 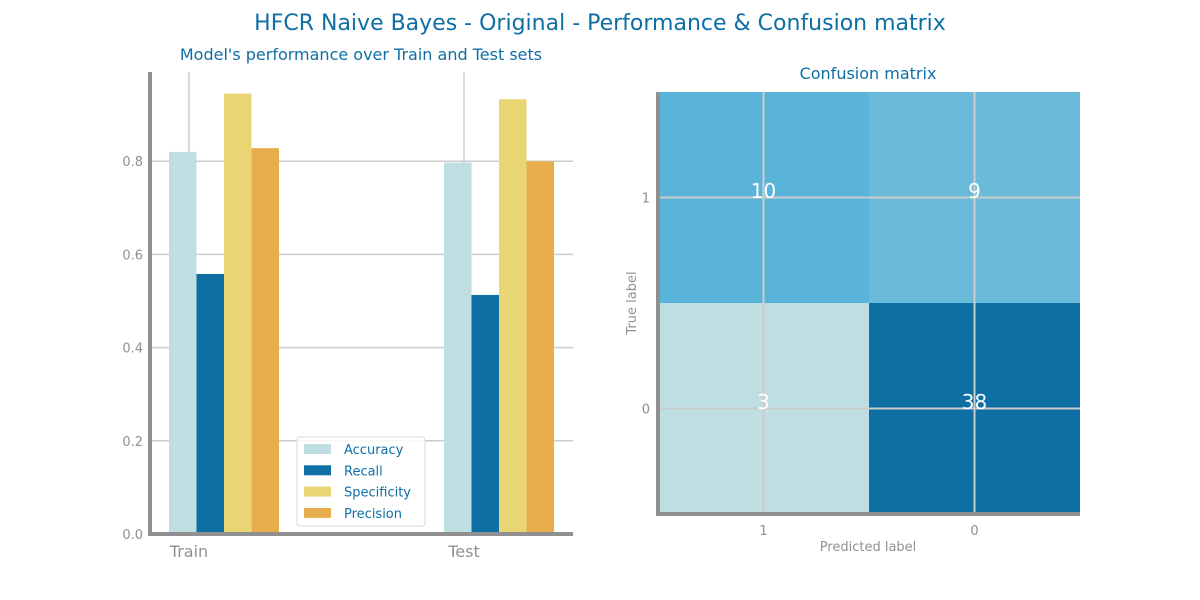 What do you see at coordinates (868, 547) in the screenshot?
I see `confusion-matrix-xlabel: Predicted label` at bounding box center [868, 547].